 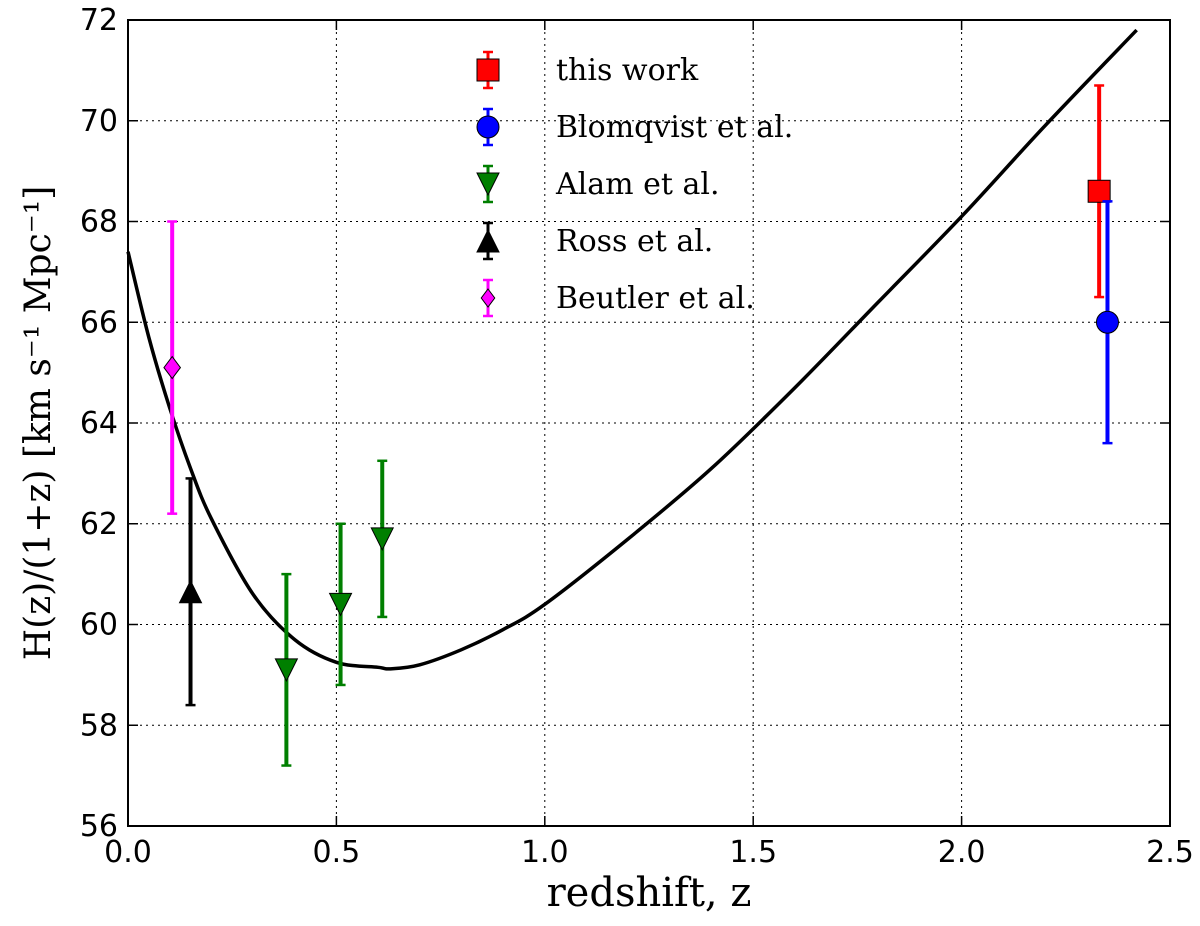 I want to click on x-tick-label: 0.0, so click(x=128, y=852).